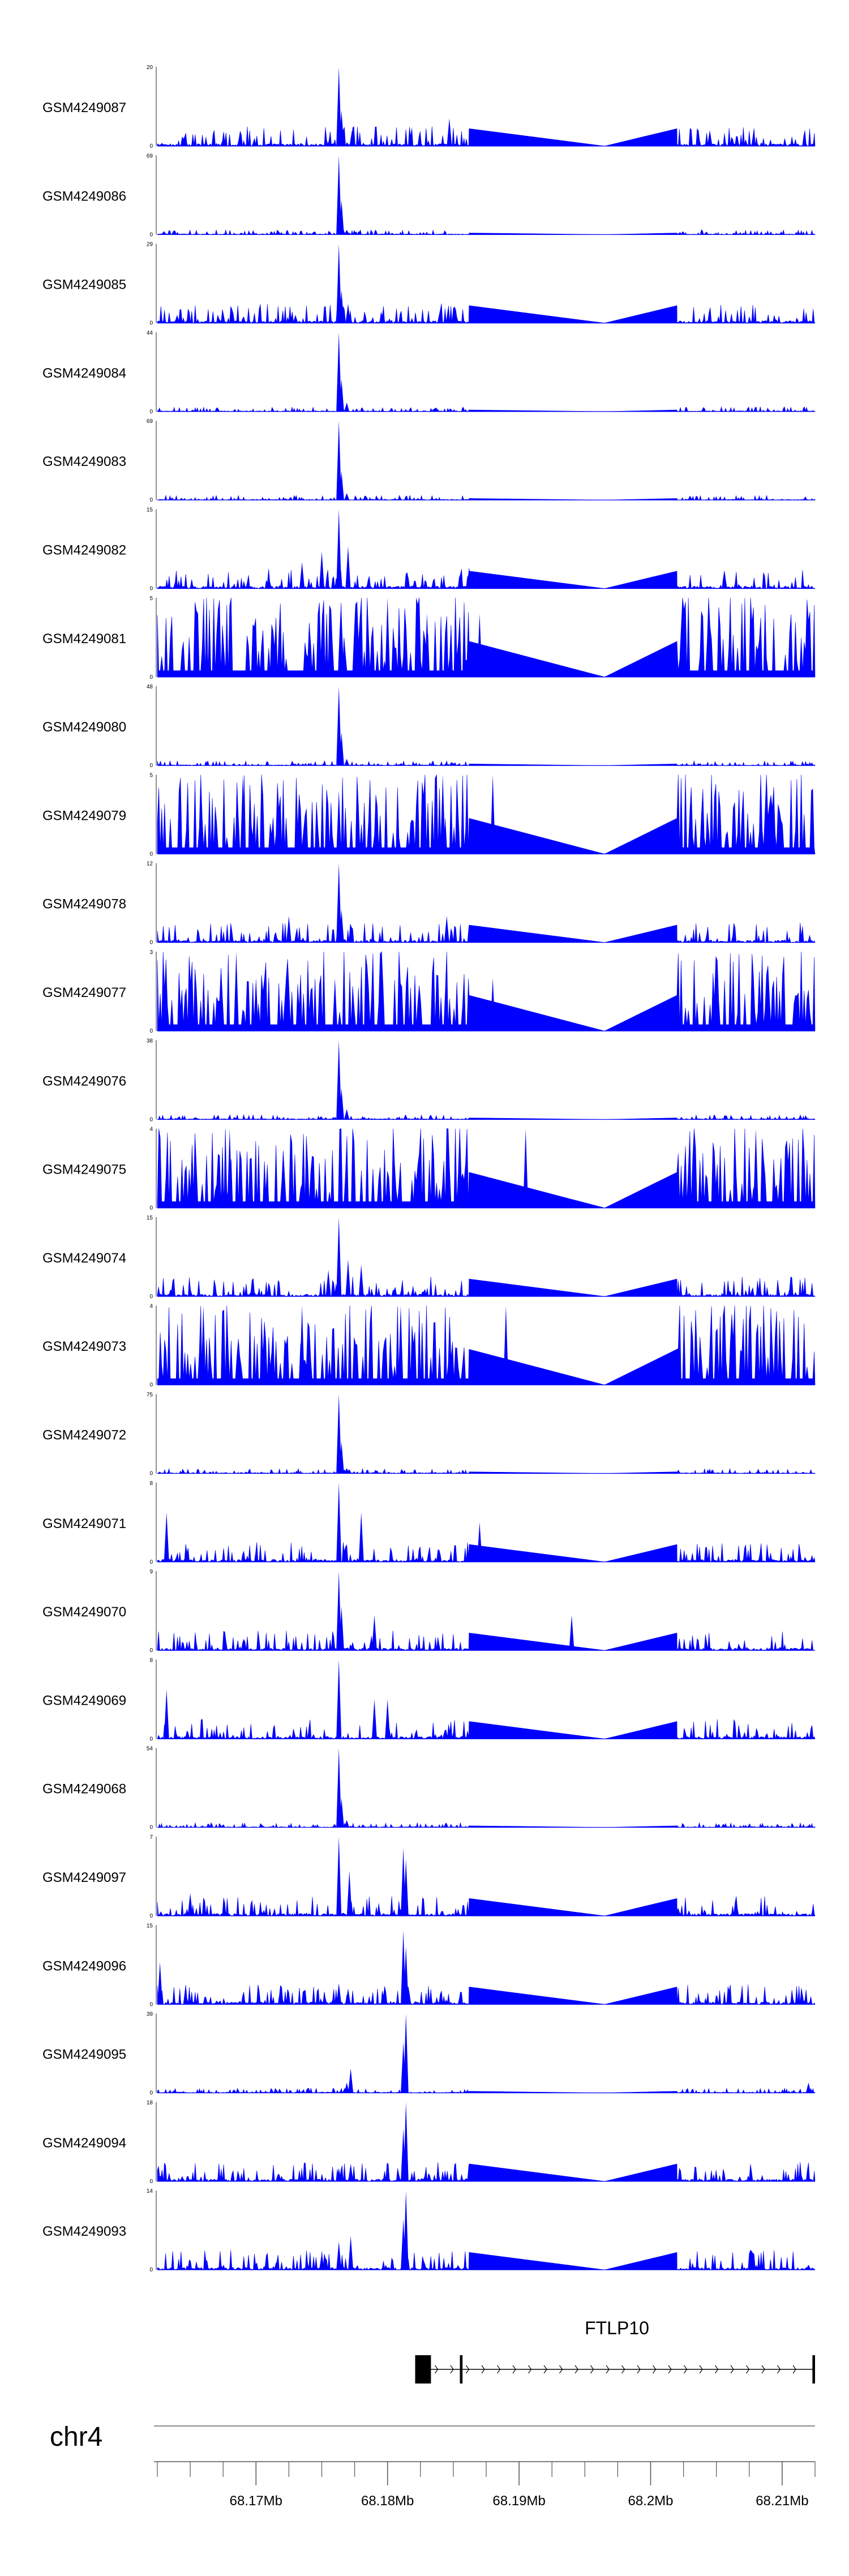  What do you see at coordinates (84, 904) in the screenshot?
I see `track-label: GSM4249078` at bounding box center [84, 904].